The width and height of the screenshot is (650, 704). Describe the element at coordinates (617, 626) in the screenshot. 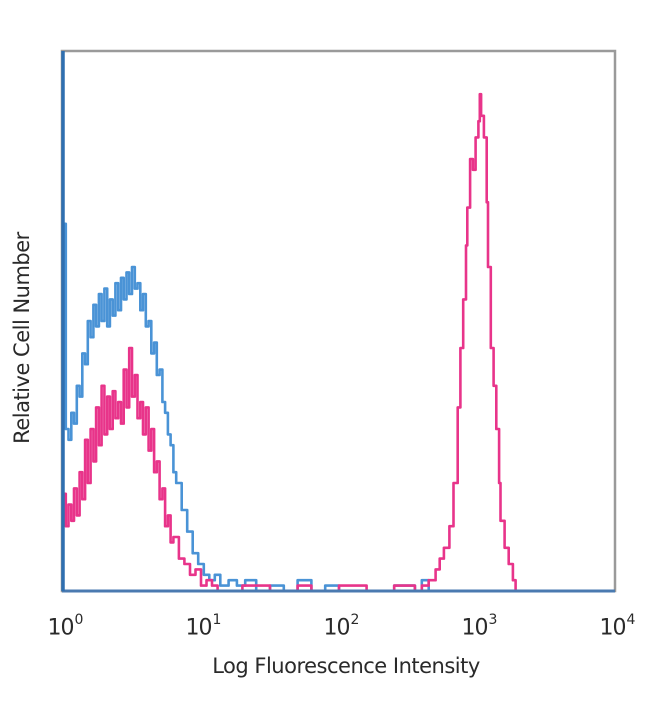

I see `x-tick-label: 10⁴` at that location.